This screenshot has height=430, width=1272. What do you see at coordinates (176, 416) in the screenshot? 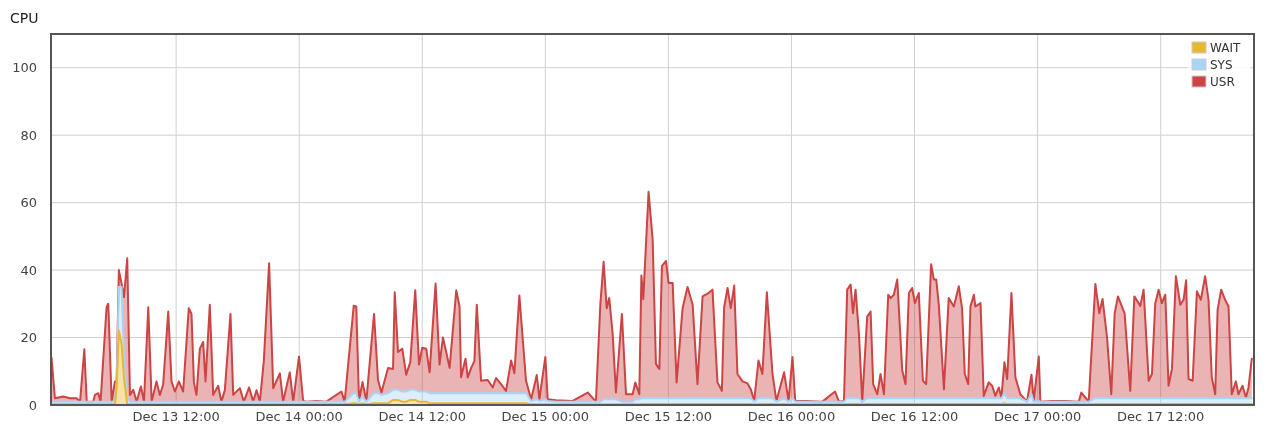
I see `x-tick-label: Dec 13 12:00` at bounding box center [176, 416].